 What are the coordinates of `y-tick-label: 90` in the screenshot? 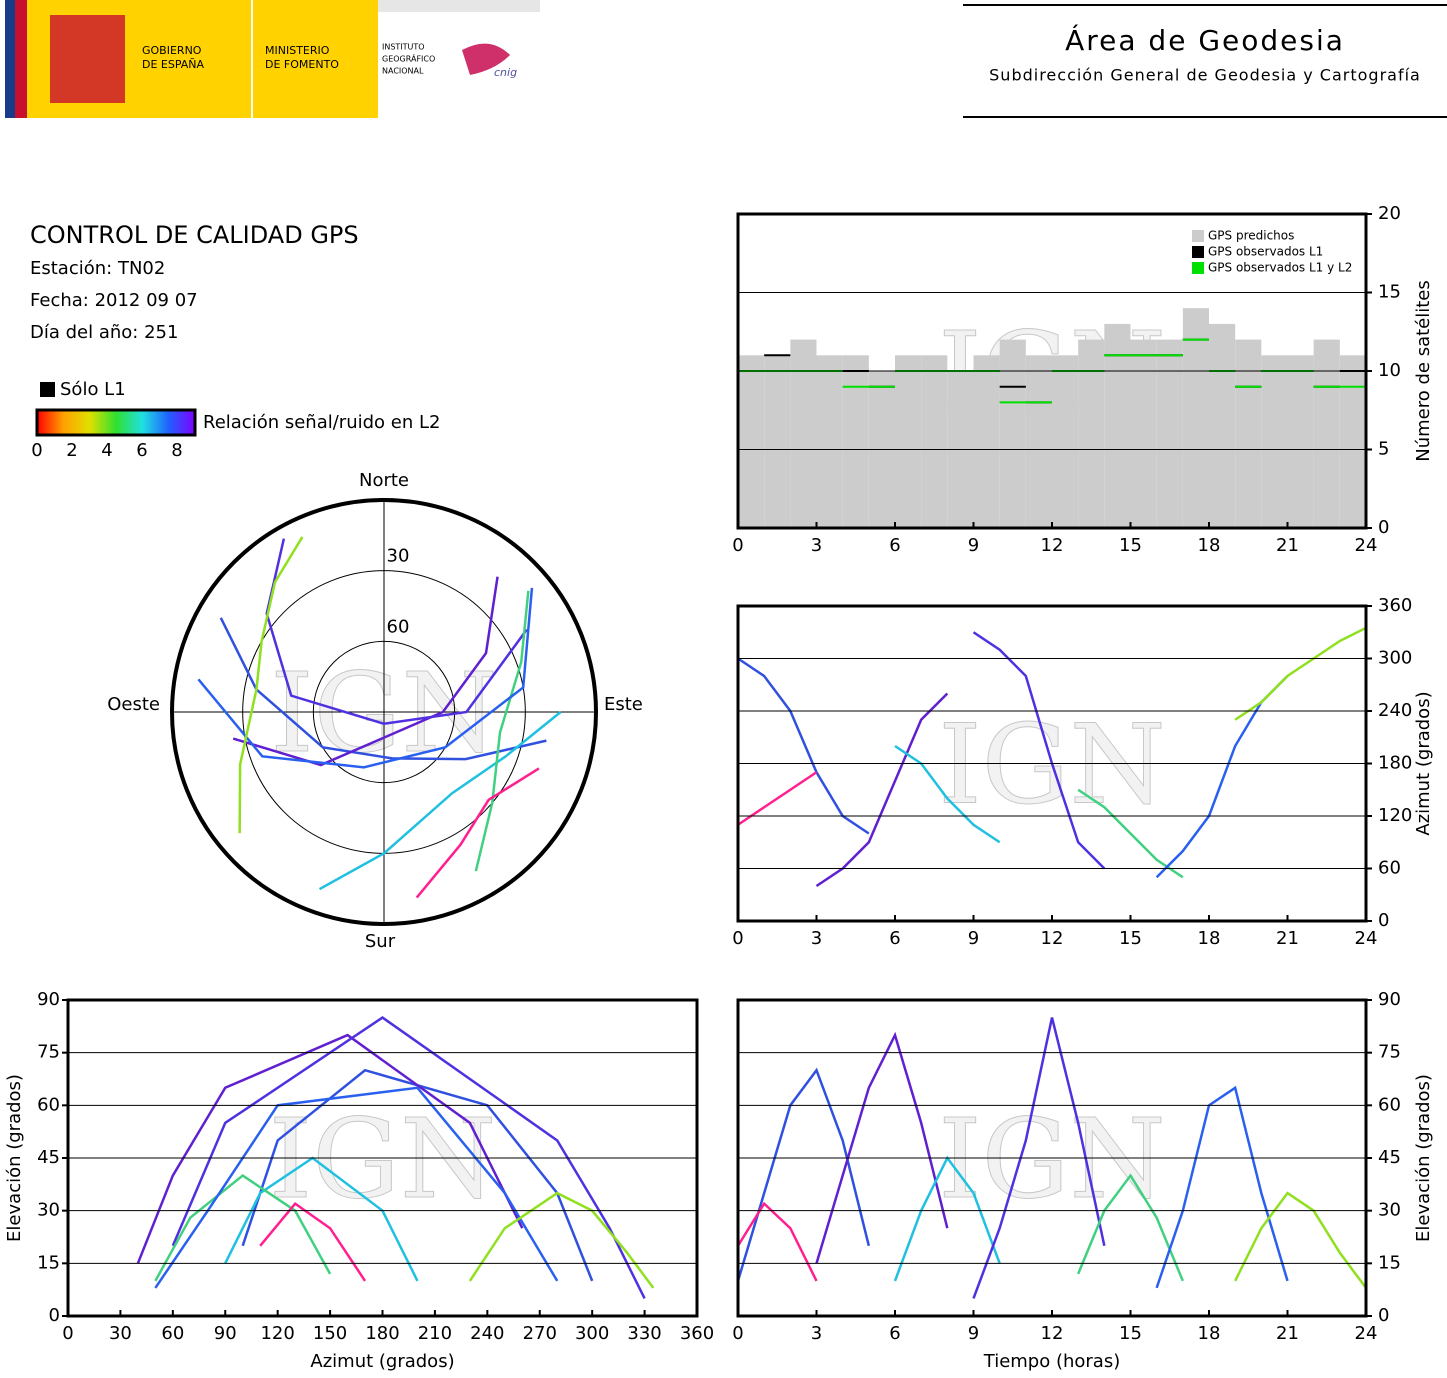 It's located at (48, 999).